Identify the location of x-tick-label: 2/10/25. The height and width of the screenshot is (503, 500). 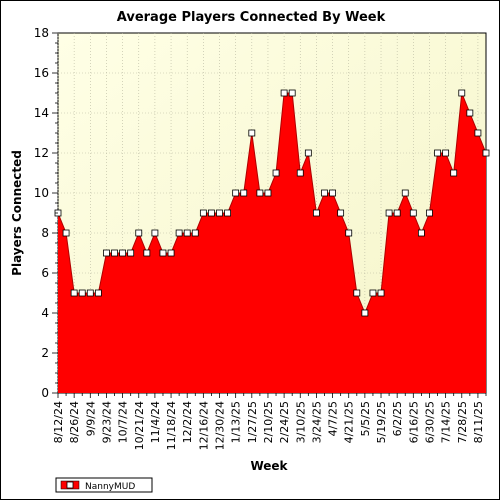
(268, 422).